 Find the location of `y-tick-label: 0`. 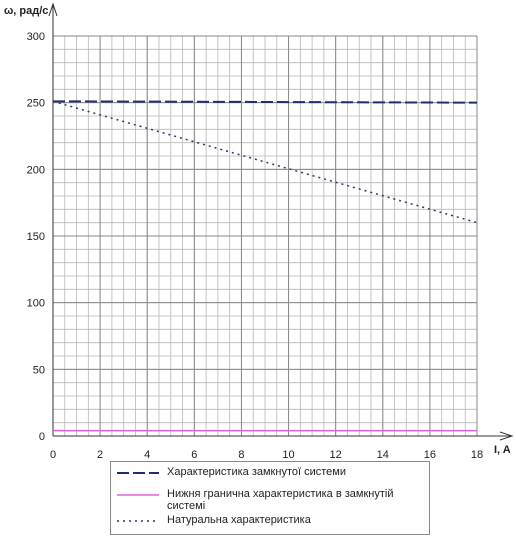

y-tick-label: 0 is located at coordinates (42, 437).